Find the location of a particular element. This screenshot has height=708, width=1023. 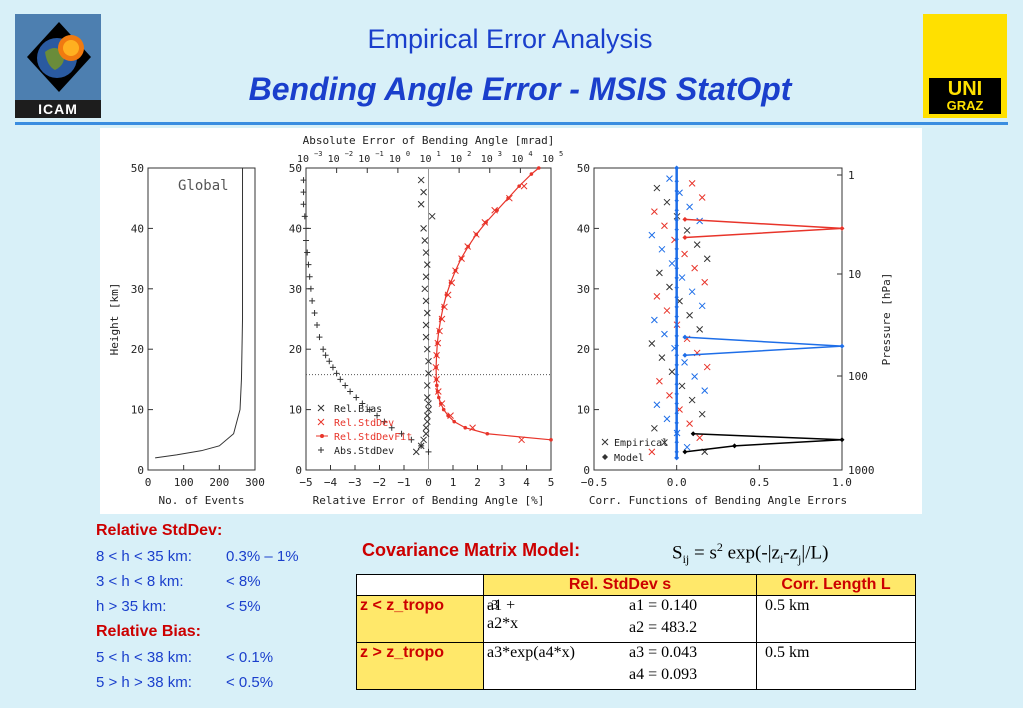

uni-graz-line1: UNI is located at coordinates (965, 89).